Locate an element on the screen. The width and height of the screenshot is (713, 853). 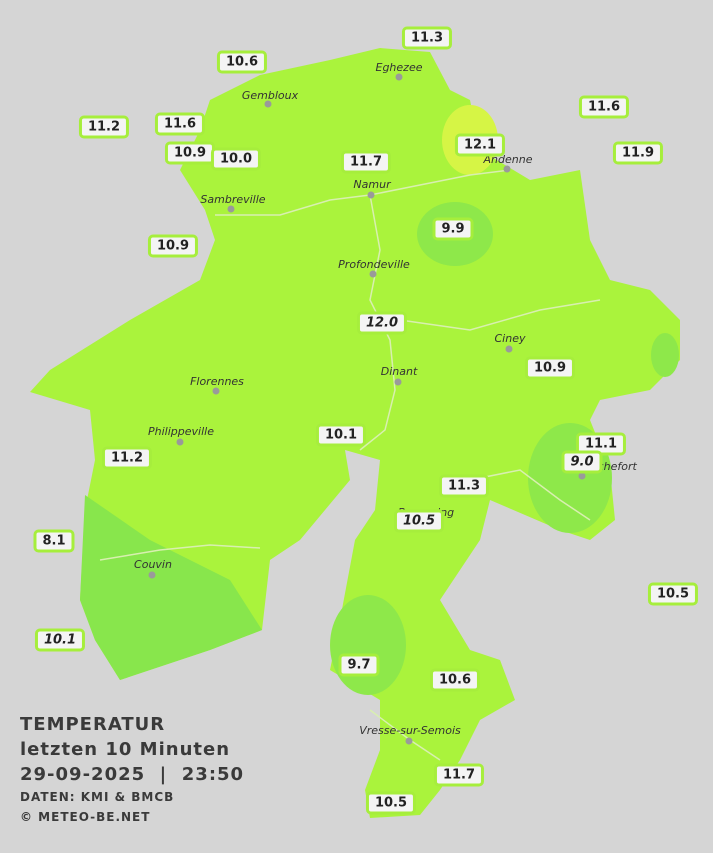
station-value-italic: 9.0 is located at coordinates (582, 462).